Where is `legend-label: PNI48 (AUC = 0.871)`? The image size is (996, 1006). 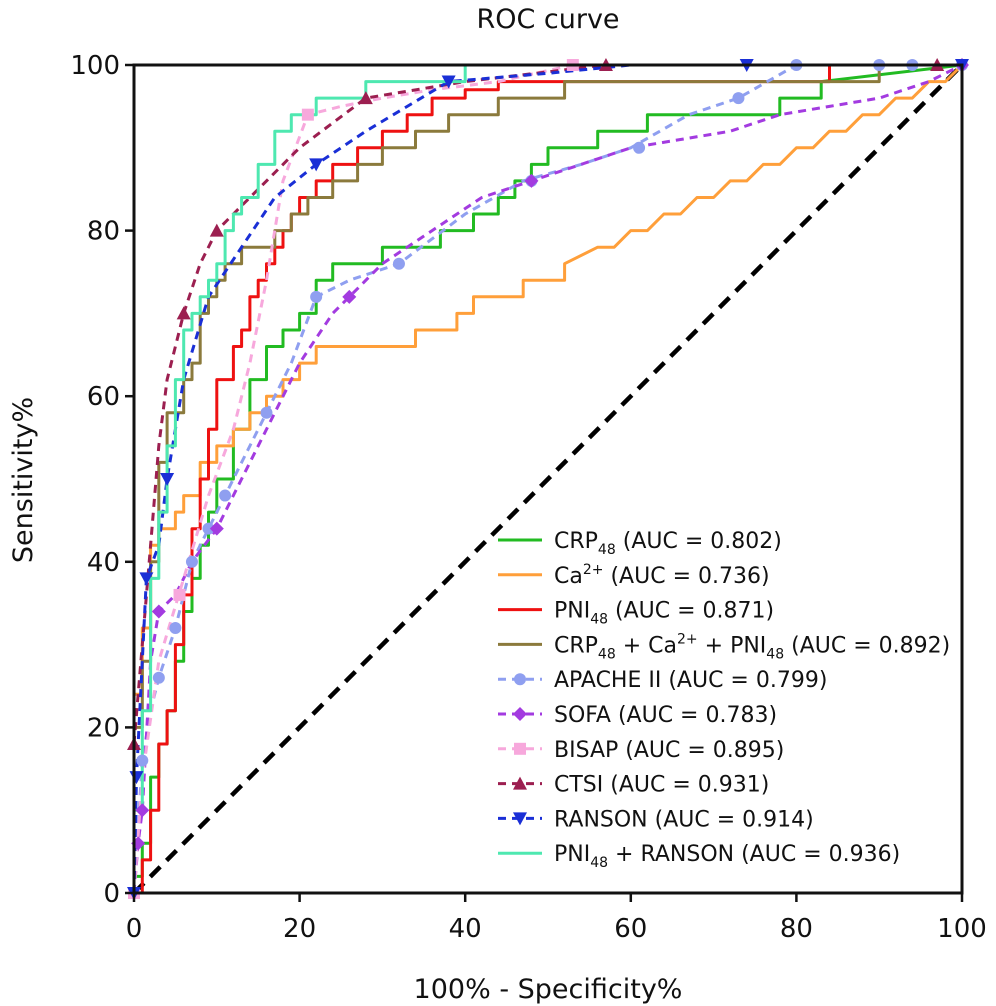
legend-label: PNI48 (AUC = 0.871) is located at coordinates (664, 613).